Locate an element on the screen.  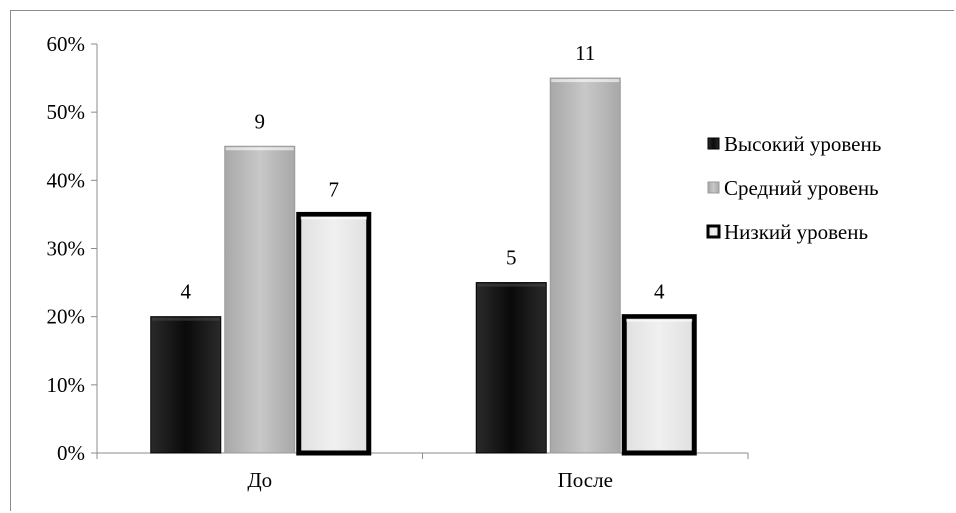
bar-value-label: 11 is located at coordinates (585, 53).